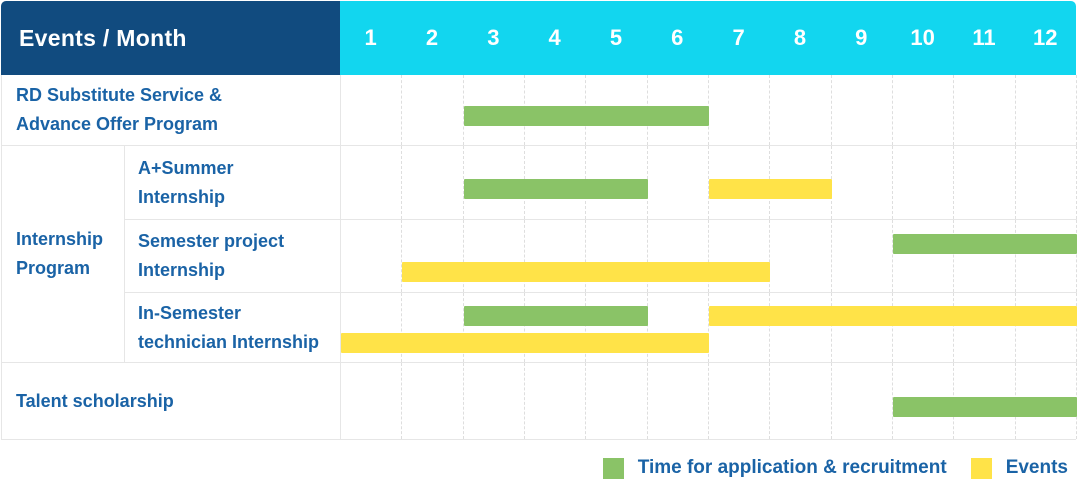  What do you see at coordinates (708, 38) in the screenshot?
I see `month-header-band: 1 2 3 4 5 6 7 8 9 10 11 12` at bounding box center [708, 38].